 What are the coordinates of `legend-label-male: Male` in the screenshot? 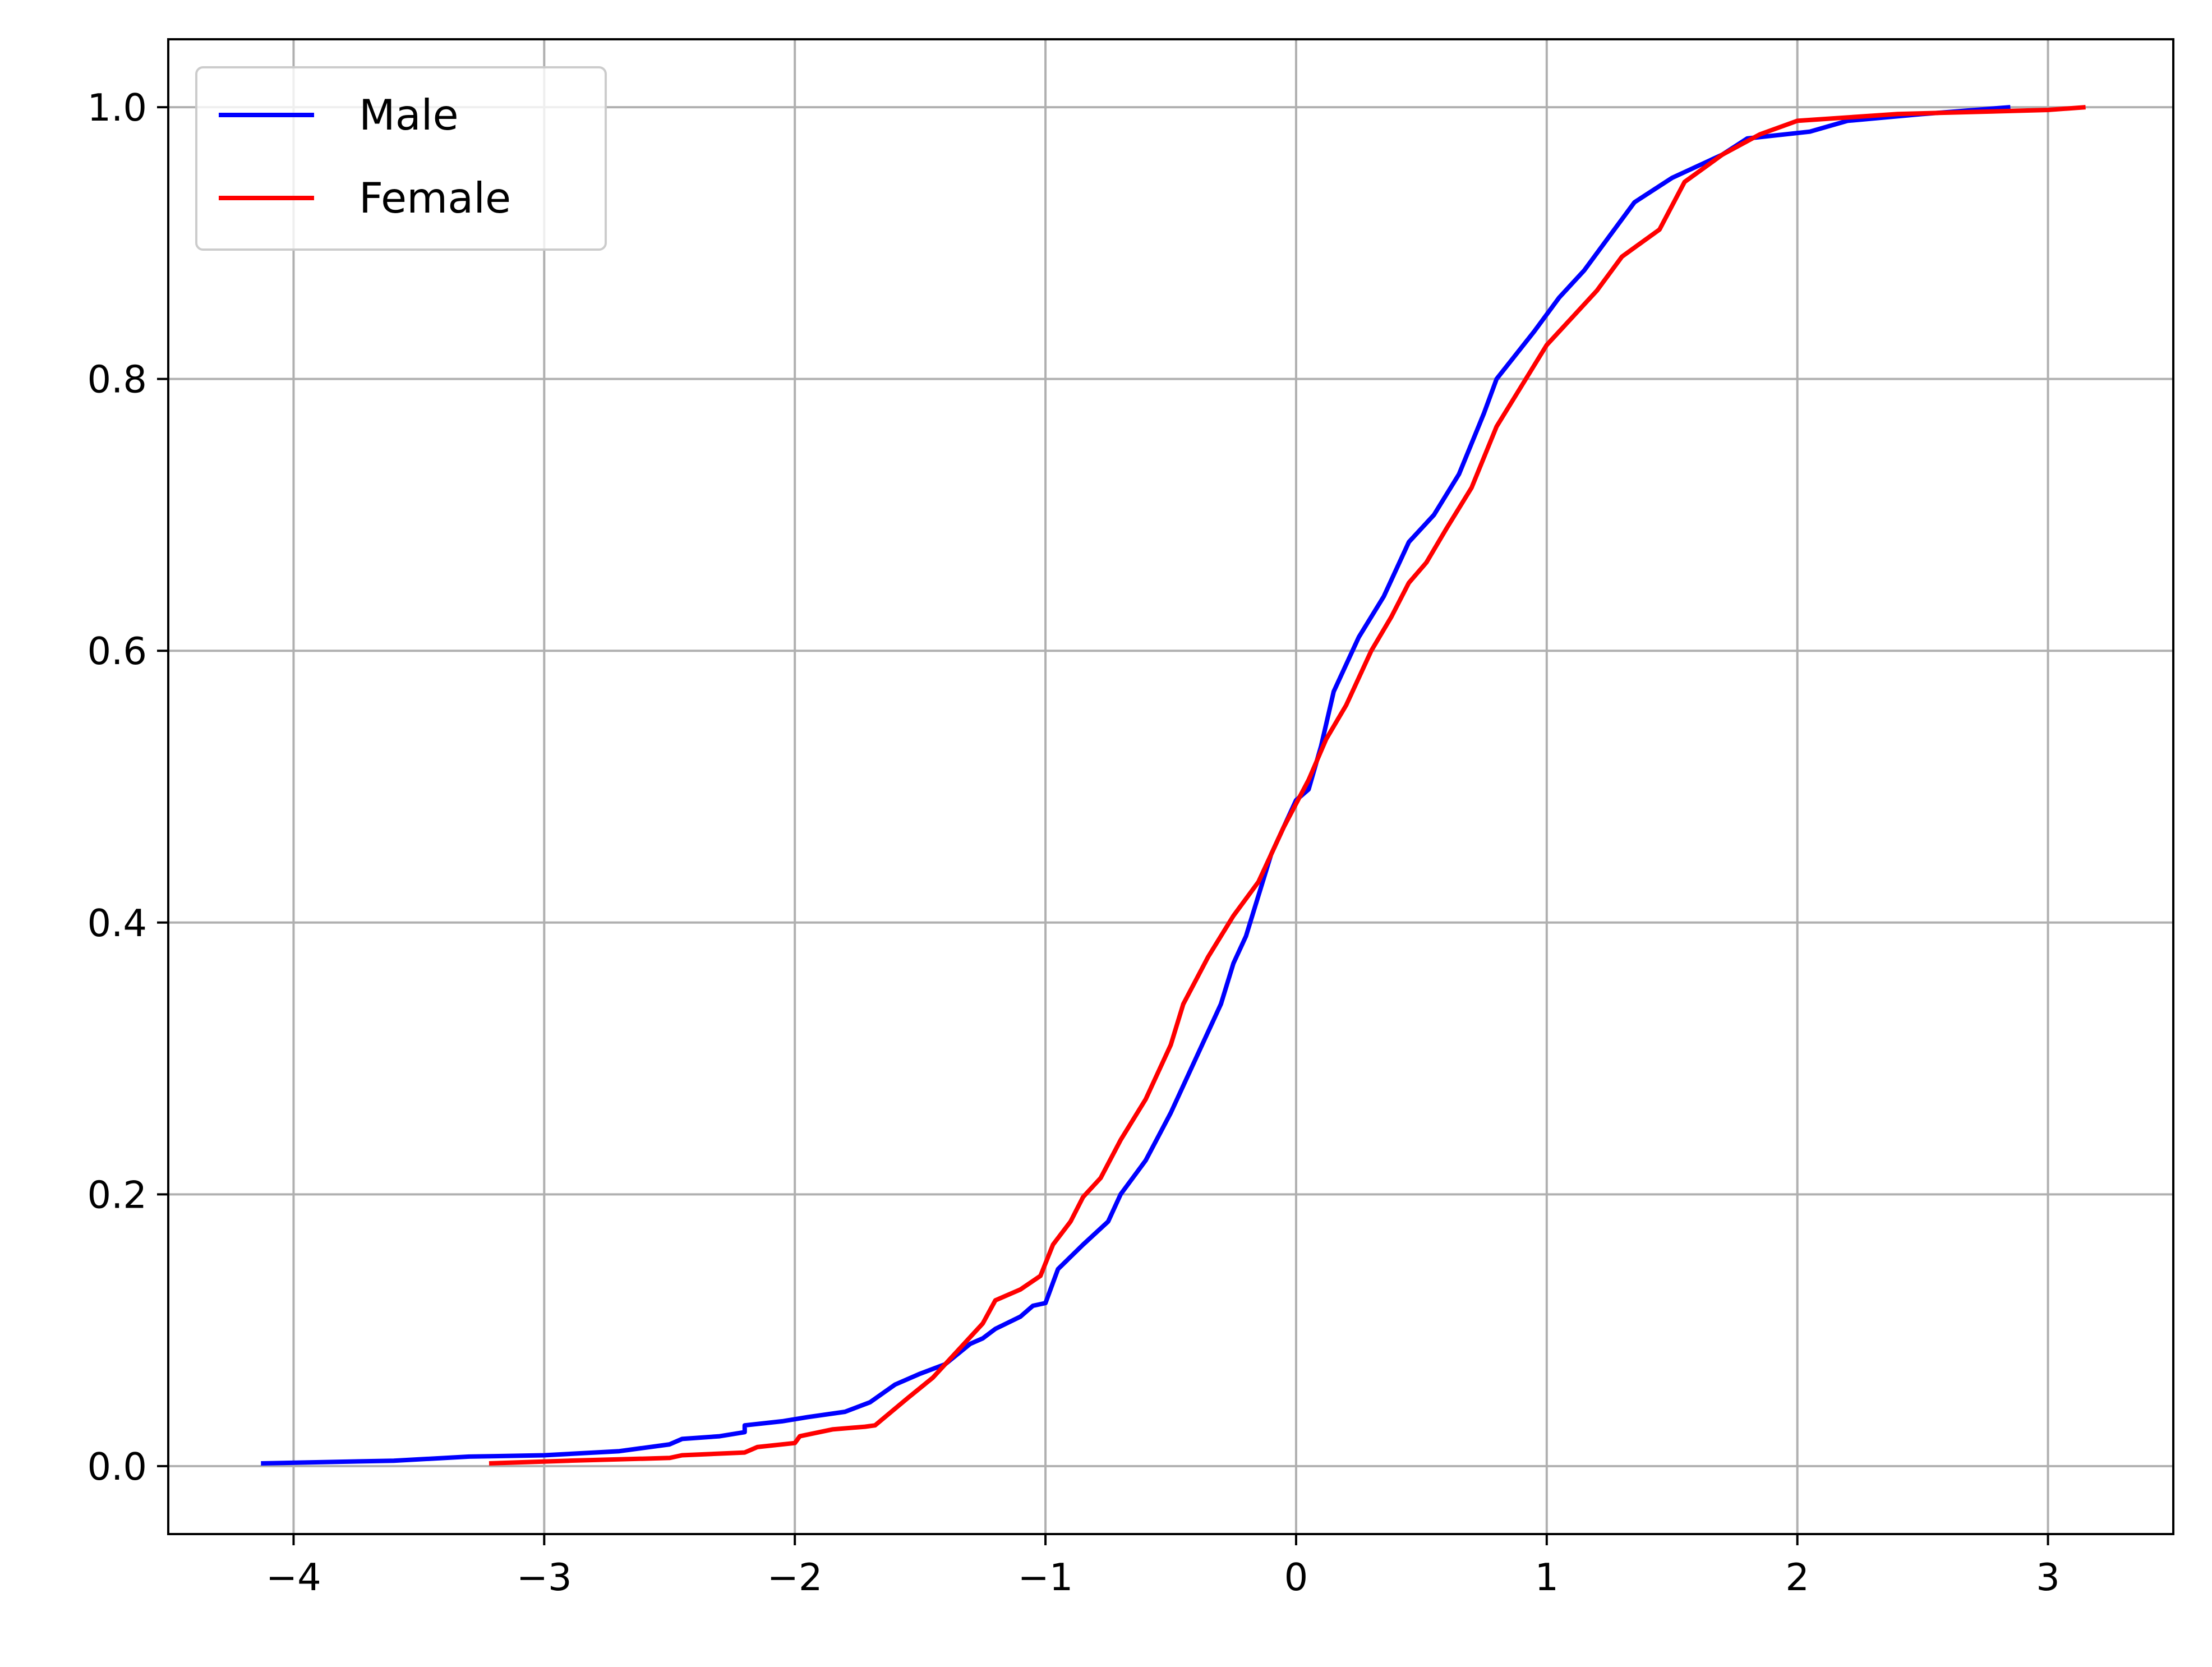 It's located at (409, 115).